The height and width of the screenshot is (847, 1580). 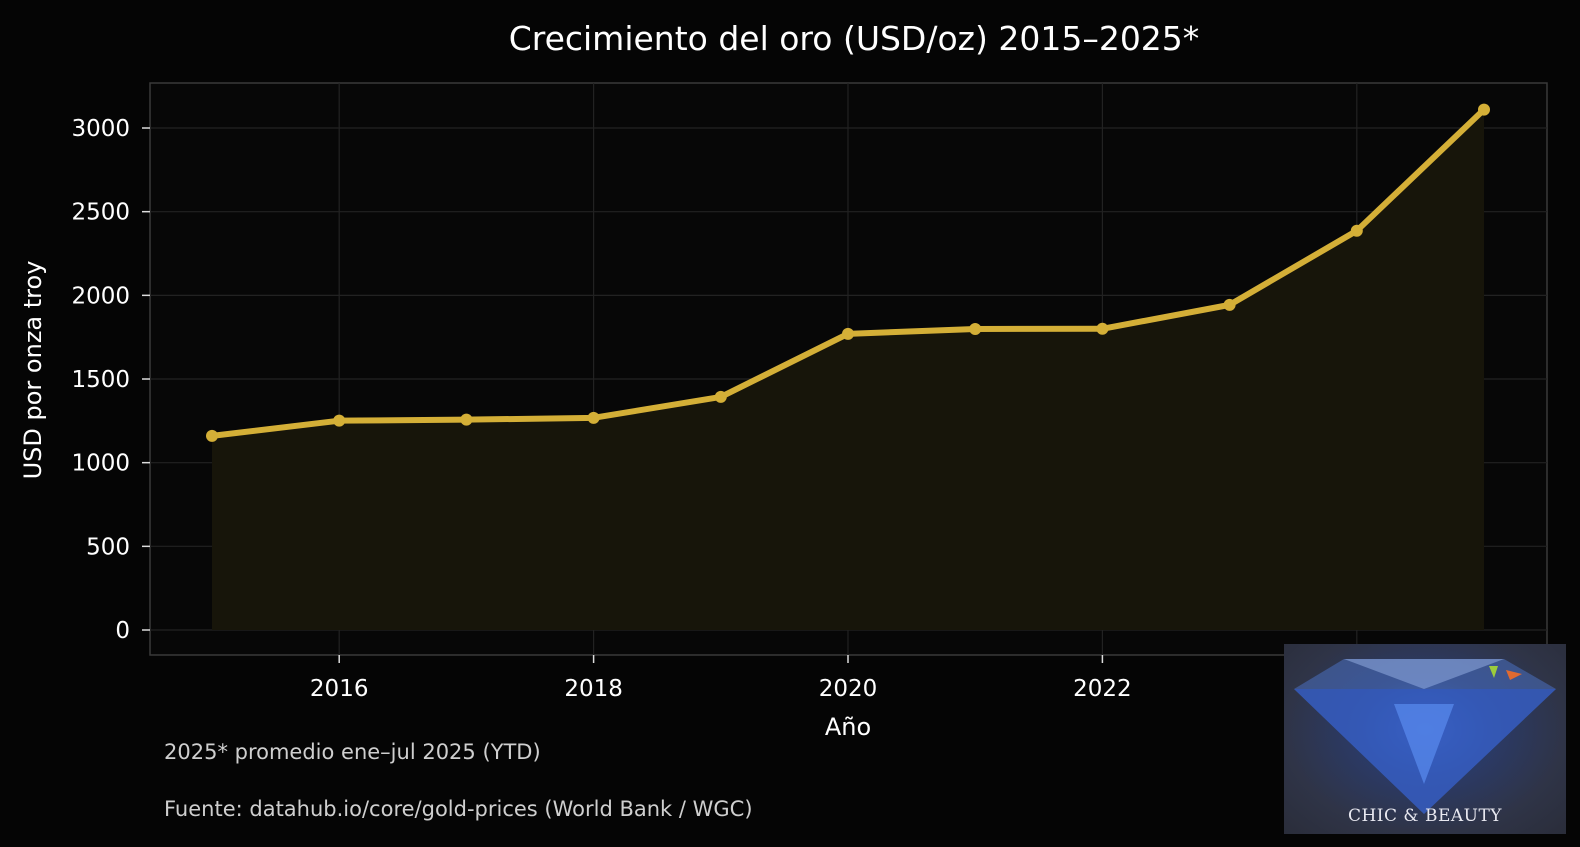 What do you see at coordinates (848, 727) in the screenshot?
I see `x-axis-label: Año` at bounding box center [848, 727].